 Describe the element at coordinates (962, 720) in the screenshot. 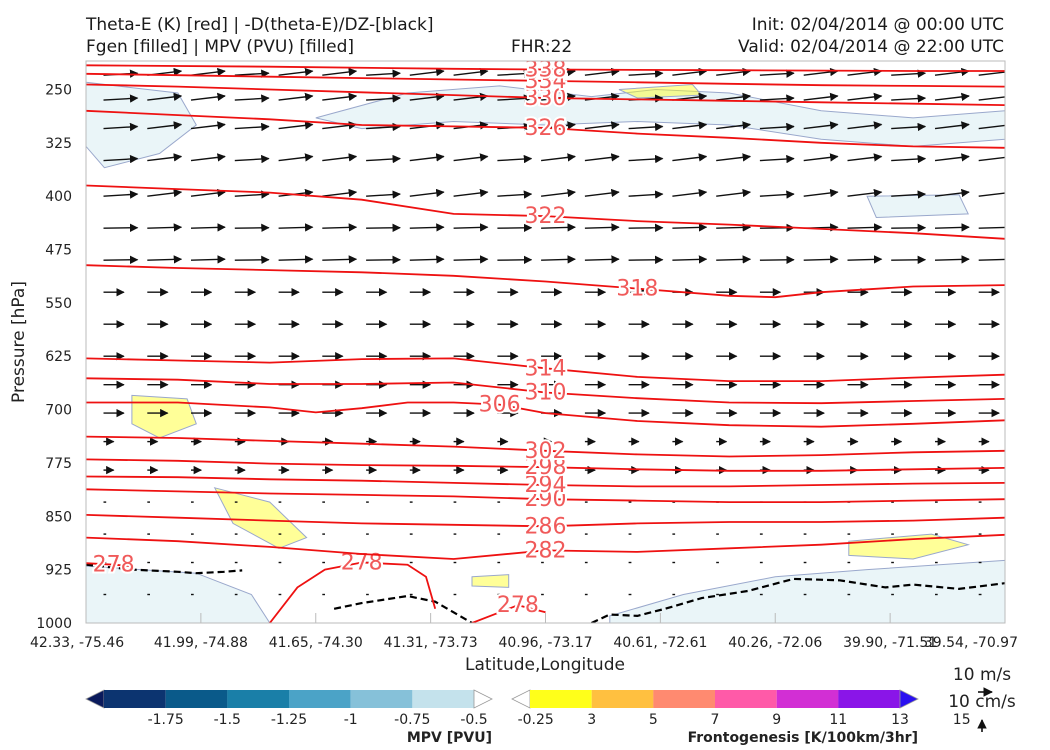

I see `fgen-colorbar-tick-label: 15` at that location.